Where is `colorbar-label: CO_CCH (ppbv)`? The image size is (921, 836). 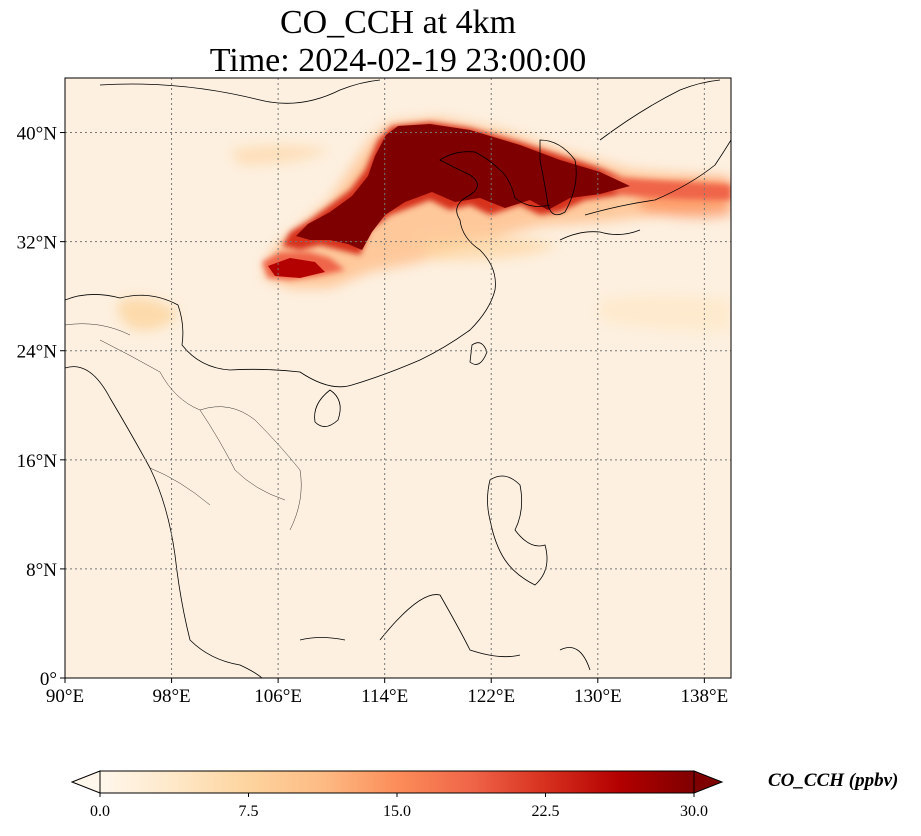 colorbar-label: CO_CCH (ppbv) is located at coordinates (833, 780).